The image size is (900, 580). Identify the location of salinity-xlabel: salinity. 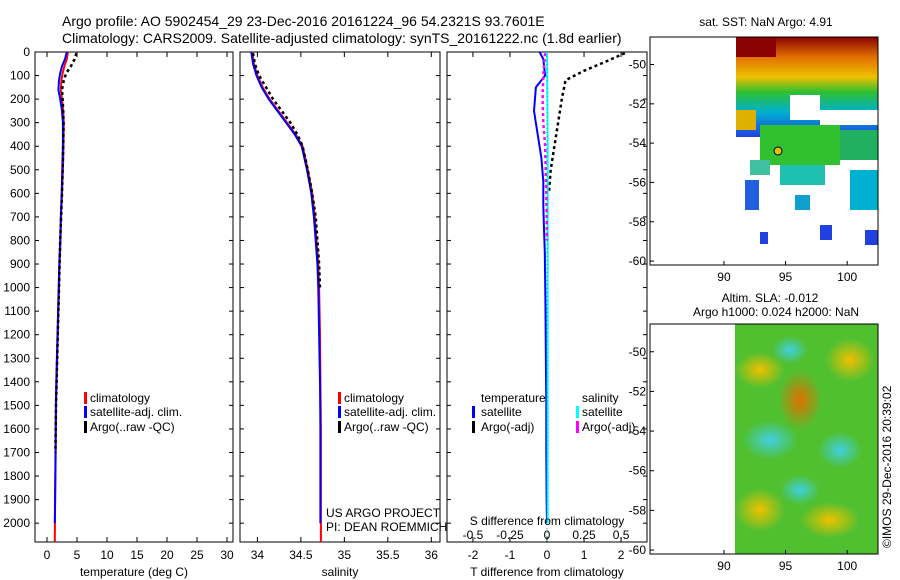
(340, 572).